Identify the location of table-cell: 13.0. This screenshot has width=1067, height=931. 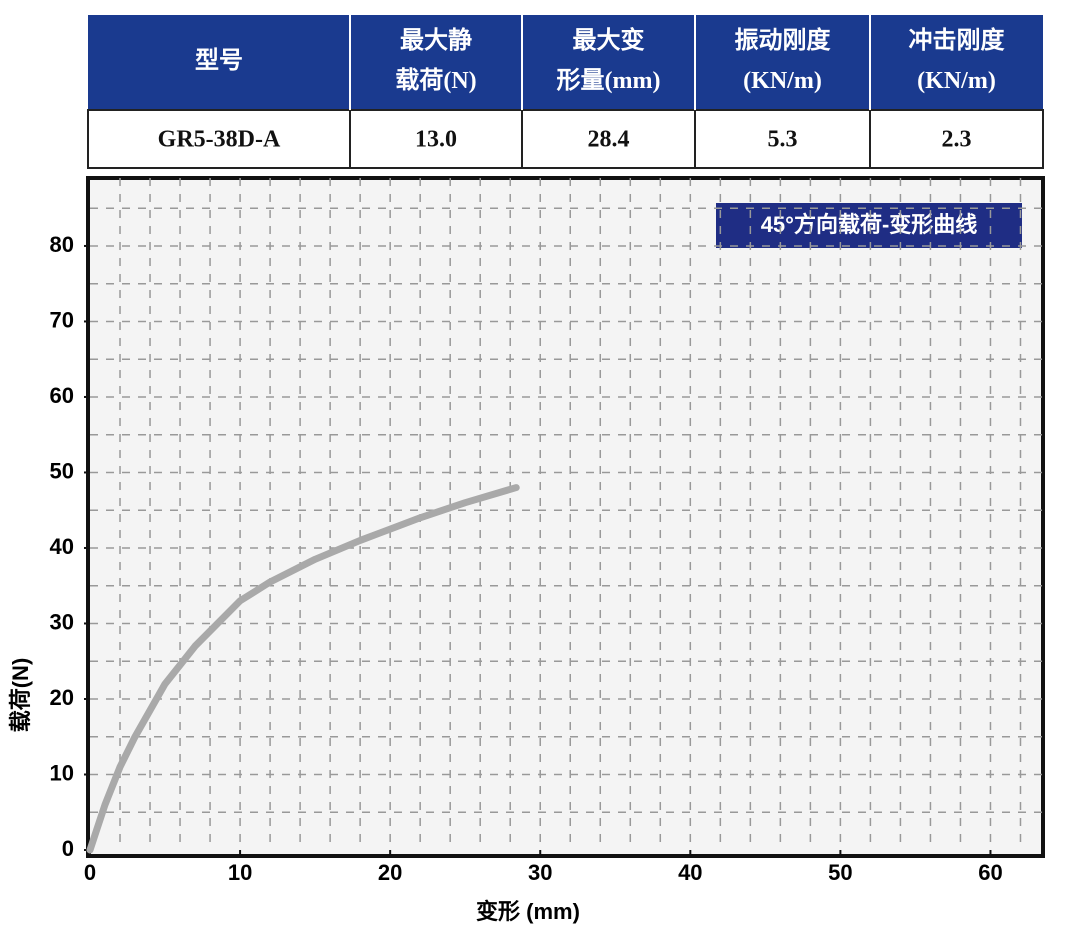
(436, 140).